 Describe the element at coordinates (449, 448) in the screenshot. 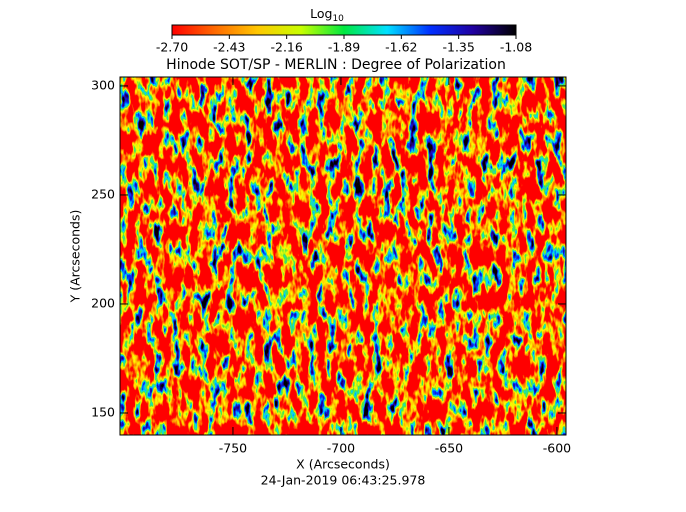

I see `x-tick-label: -650` at that location.